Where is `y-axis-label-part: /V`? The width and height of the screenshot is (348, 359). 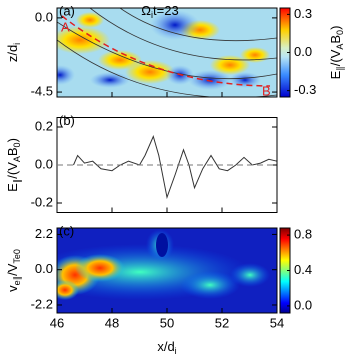
y-axis-label-part: /V is located at coordinates (12, 269).